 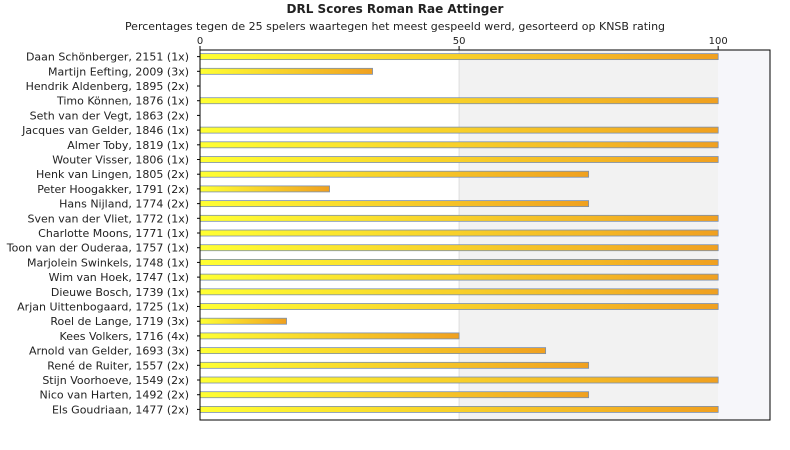 What do you see at coordinates (122, 101) in the screenshot?
I see `category-label: Timo Können, 1876 (1x)` at bounding box center [122, 101].